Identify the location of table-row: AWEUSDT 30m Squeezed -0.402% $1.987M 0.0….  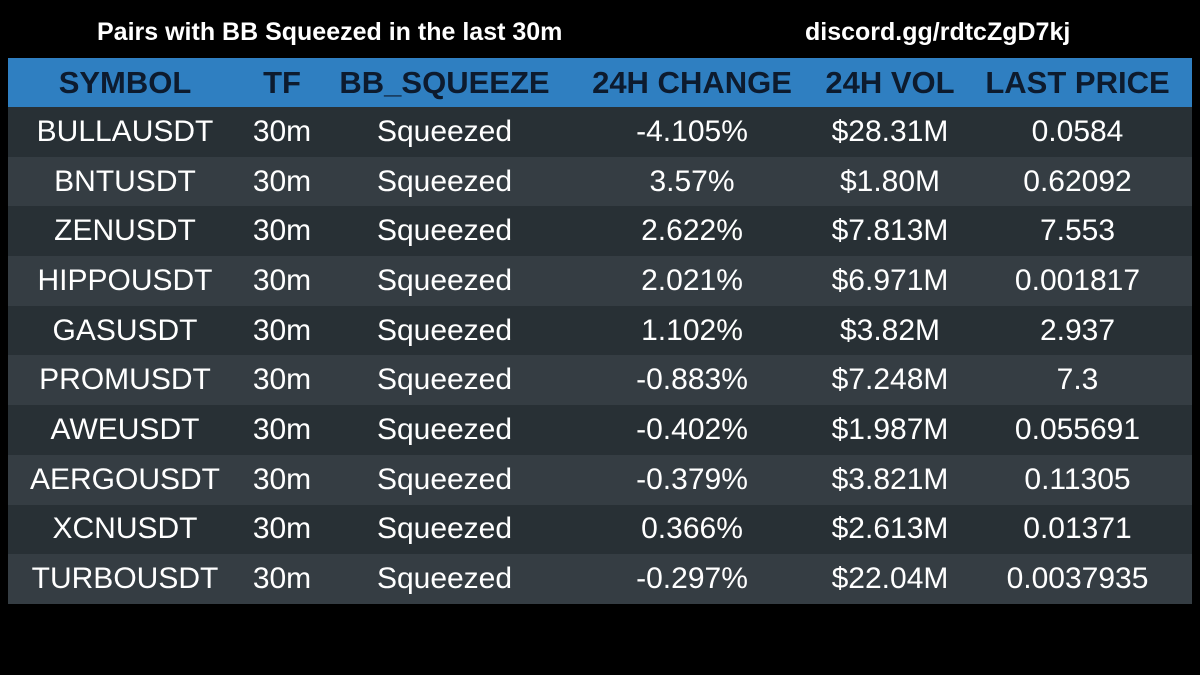
(600, 430).